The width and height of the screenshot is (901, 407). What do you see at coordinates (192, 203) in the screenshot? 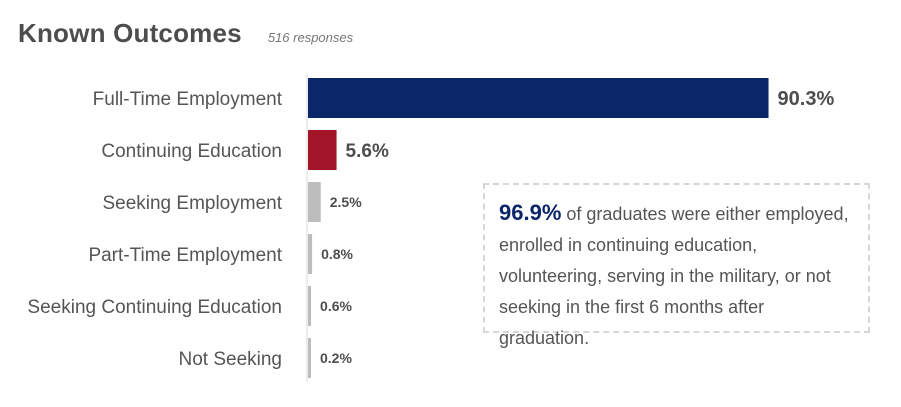
I see `category-label: Seeking Employment` at bounding box center [192, 203].